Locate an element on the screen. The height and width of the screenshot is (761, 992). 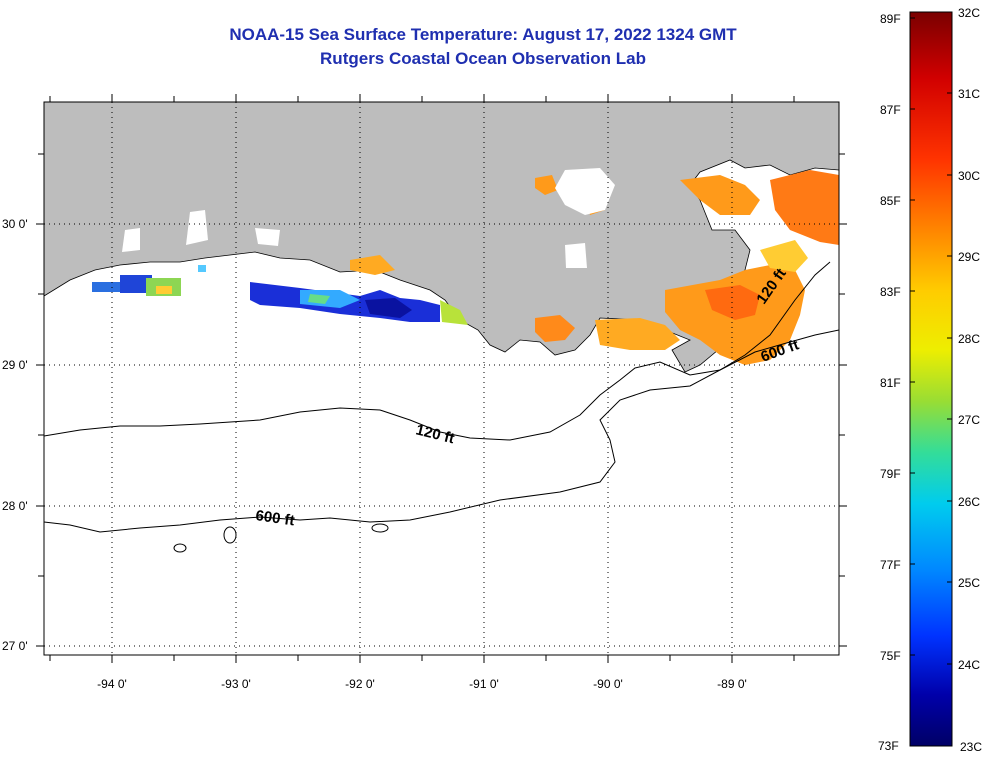
colorbar-f-label: 83F is located at coordinates (890, 292).